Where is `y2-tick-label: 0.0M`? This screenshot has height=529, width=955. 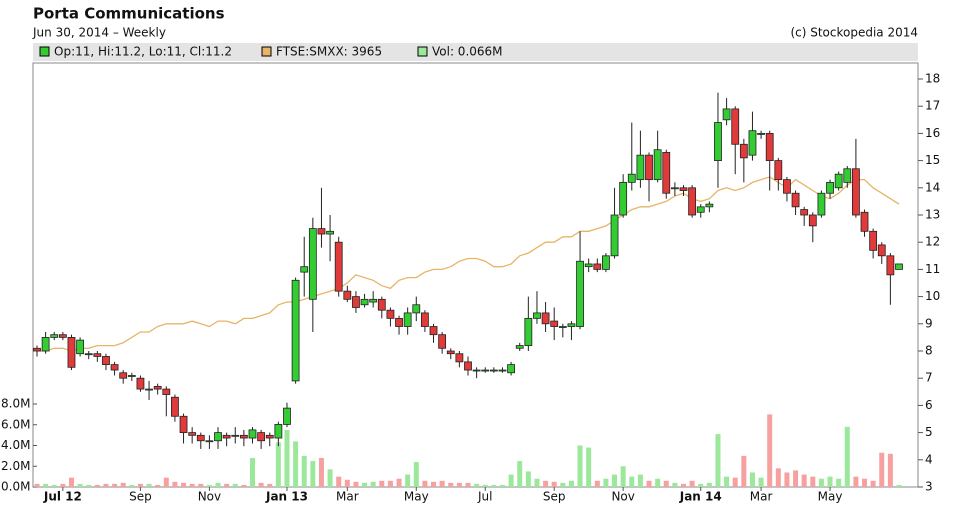
y2-tick-label: 0.0M is located at coordinates (15, 487).